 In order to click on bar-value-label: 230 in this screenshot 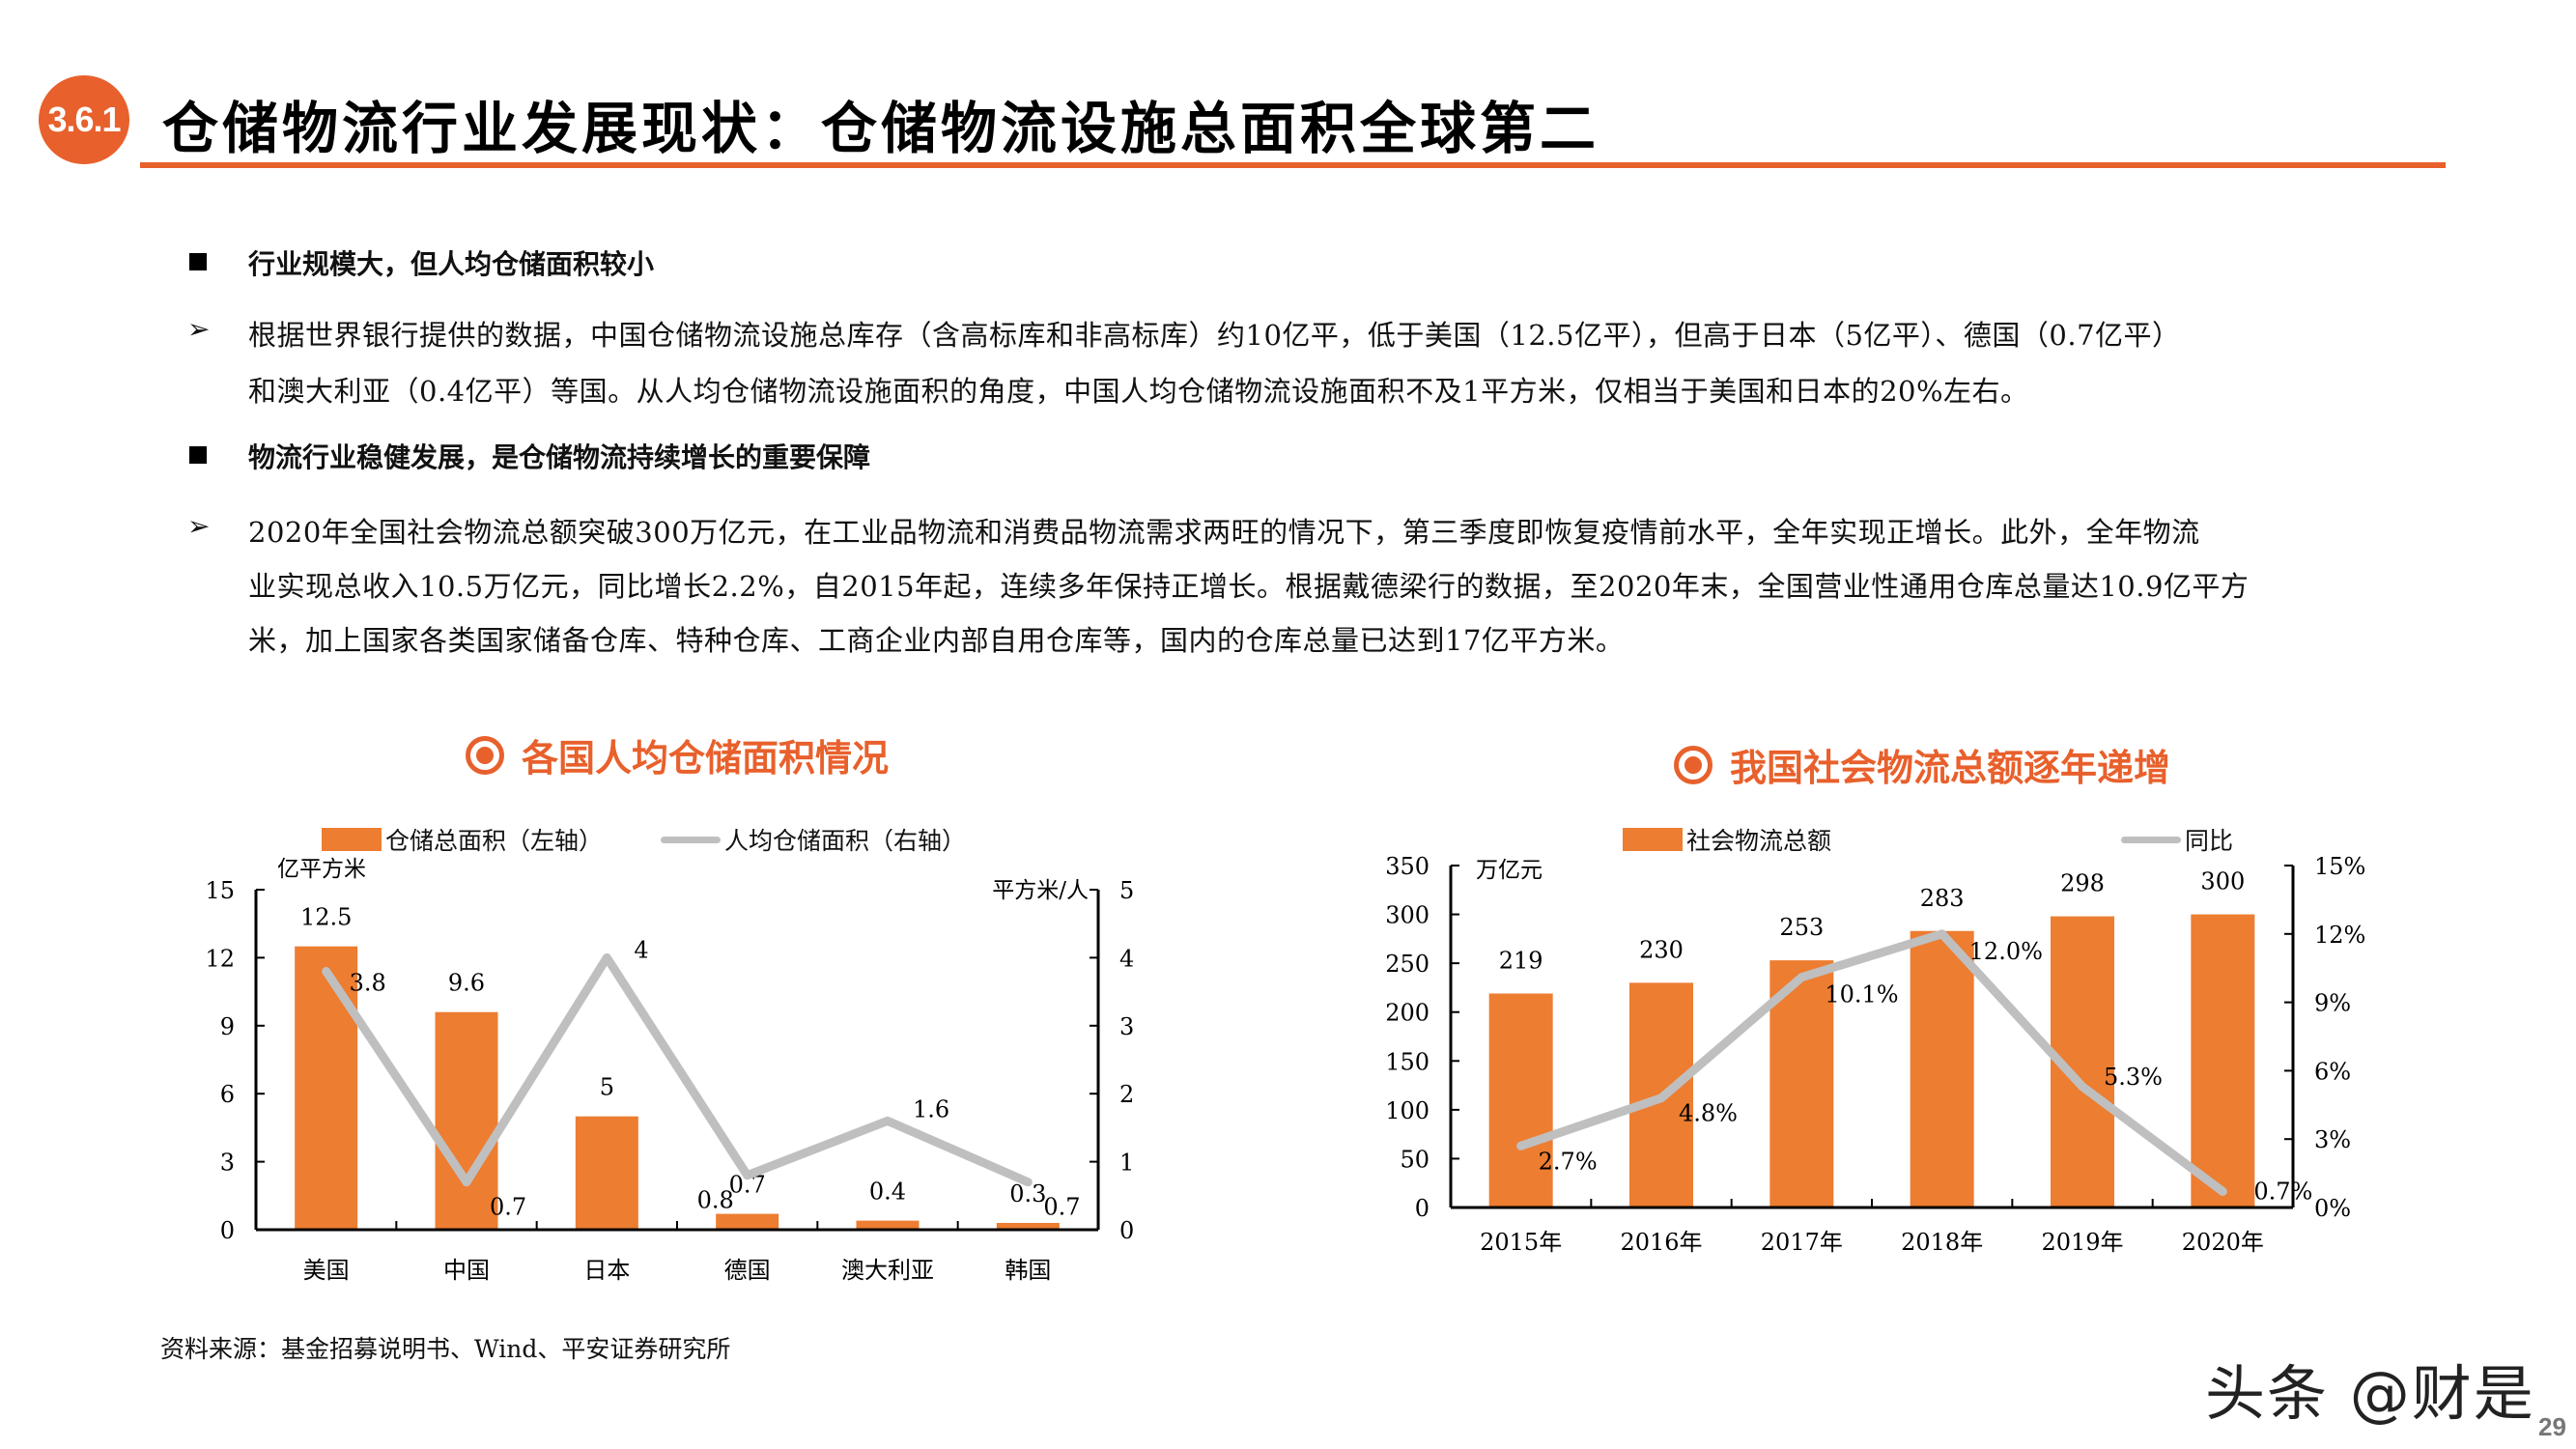, I will do `click(1661, 949)`.